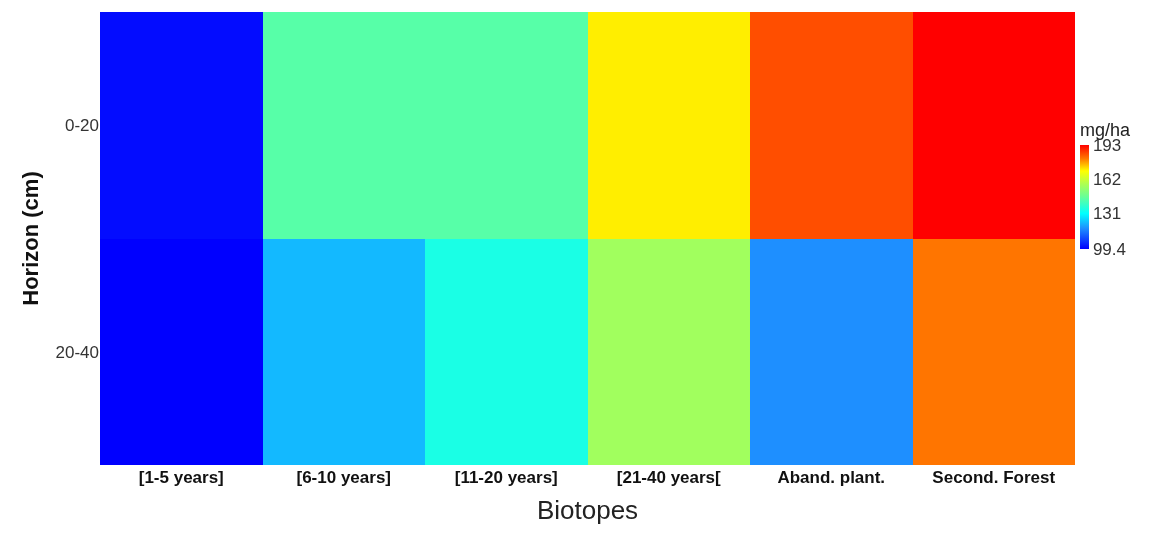 This screenshot has width=1165, height=551. I want to click on y-tick-label: 0-20, so click(81, 126).